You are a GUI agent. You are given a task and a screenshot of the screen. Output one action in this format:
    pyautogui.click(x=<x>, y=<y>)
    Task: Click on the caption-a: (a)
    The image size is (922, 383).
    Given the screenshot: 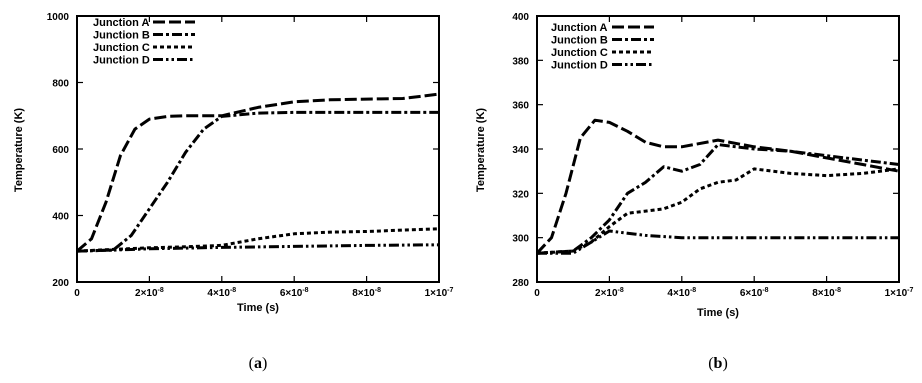 What is the action you would take?
    pyautogui.click(x=258, y=363)
    